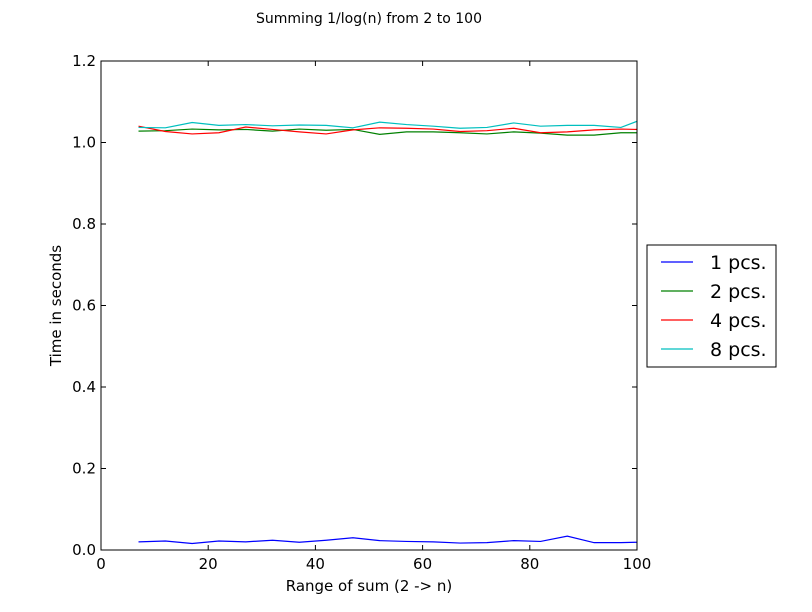 Image resolution: width=812 pixels, height=612 pixels. I want to click on legend-box, so click(711, 306).